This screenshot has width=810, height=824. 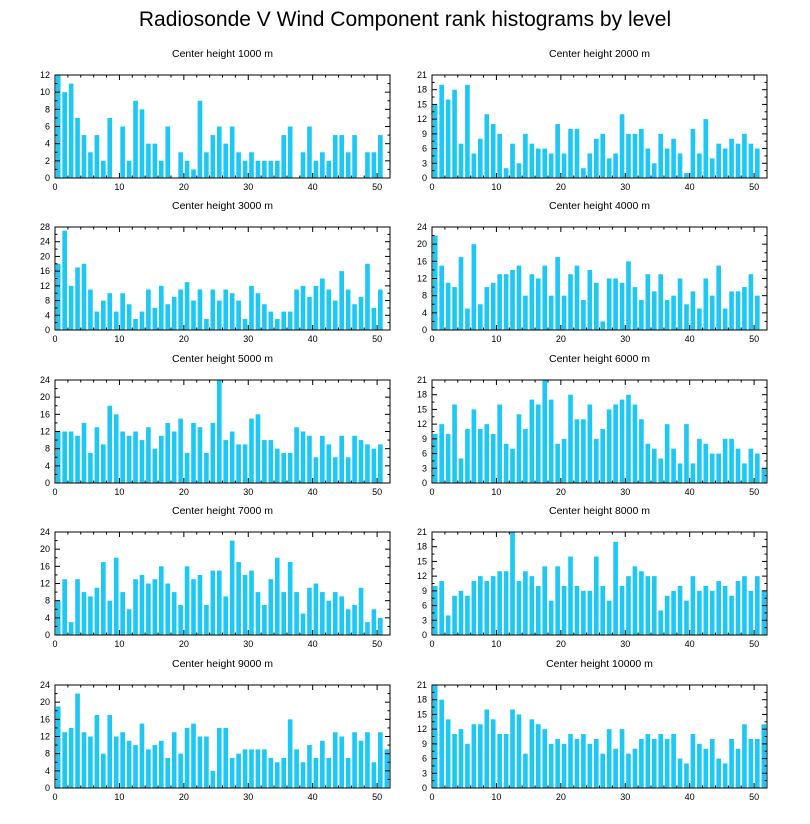 What do you see at coordinates (625, 492) in the screenshot?
I see `x-tick-label: 30` at bounding box center [625, 492].